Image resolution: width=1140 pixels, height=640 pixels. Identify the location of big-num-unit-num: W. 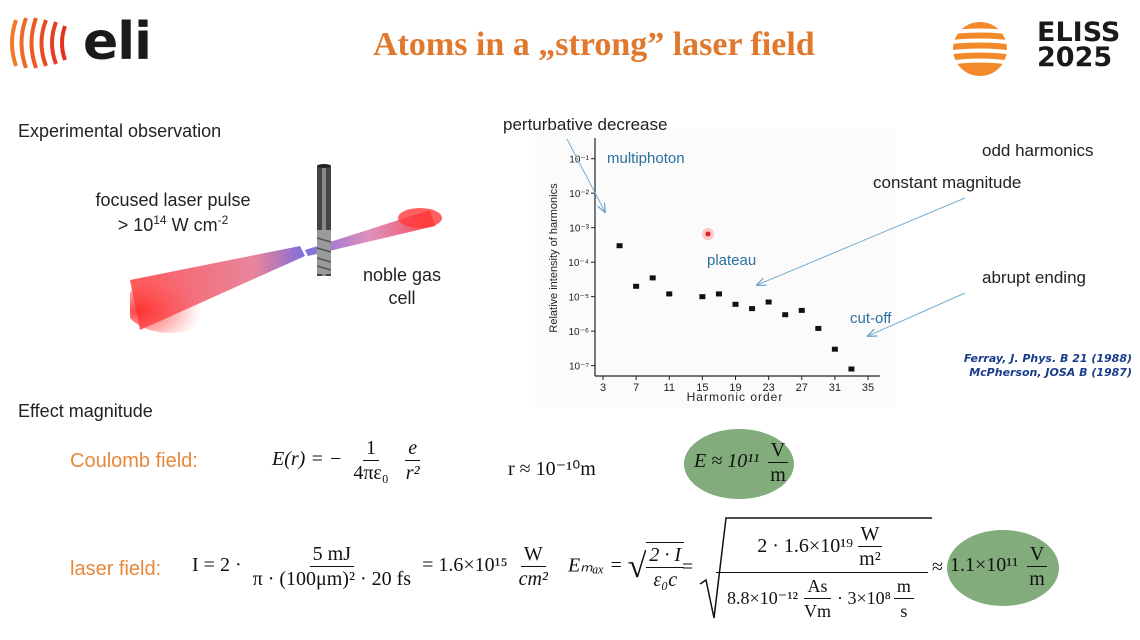
(870, 534).